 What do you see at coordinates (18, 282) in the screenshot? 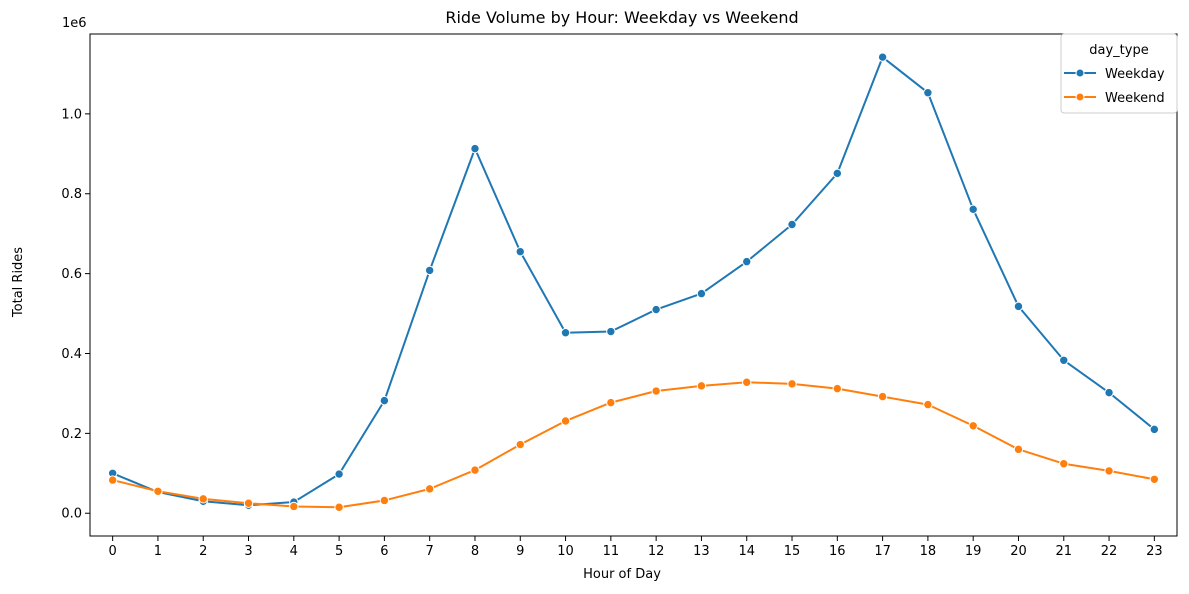
I see `y-axis-label: Total Rides` at bounding box center [18, 282].